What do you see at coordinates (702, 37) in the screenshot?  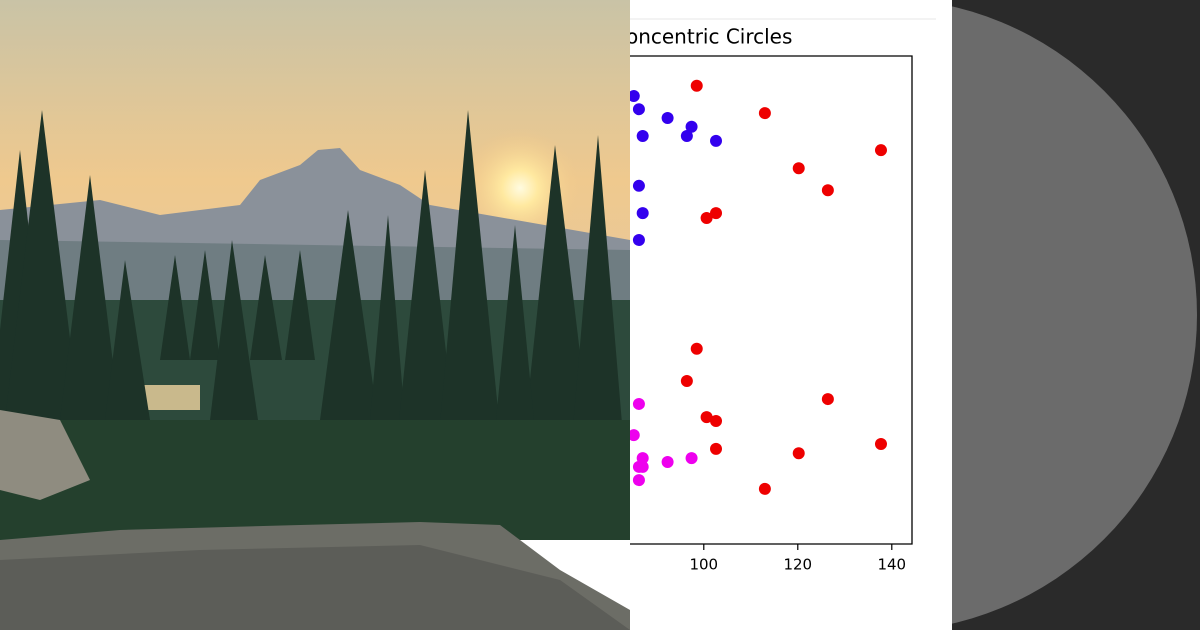 I see `chart-title: Concentric Circles` at bounding box center [702, 37].